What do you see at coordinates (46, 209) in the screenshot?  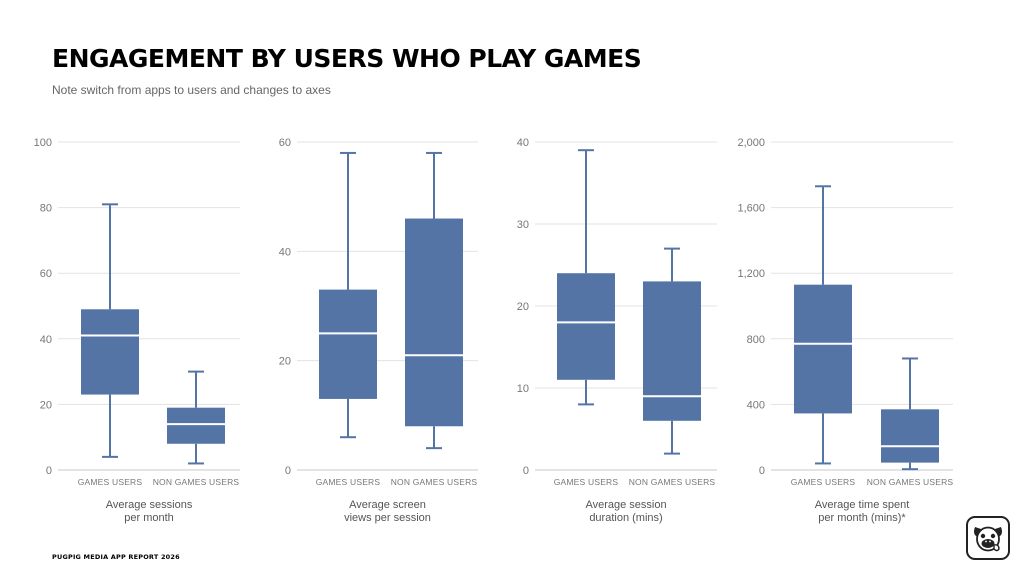 I see `y-tick-label: 80` at bounding box center [46, 209].